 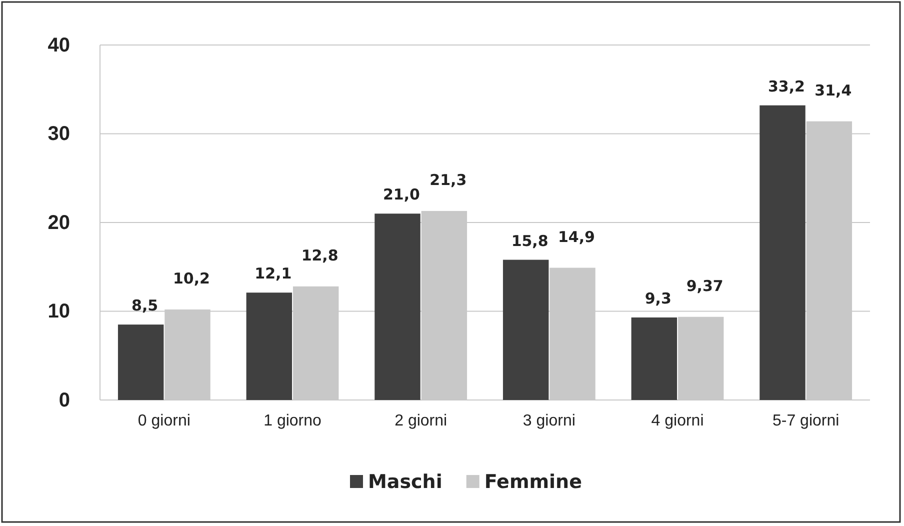 What do you see at coordinates (59, 134) in the screenshot?
I see `y-tick-label: 30` at bounding box center [59, 134].